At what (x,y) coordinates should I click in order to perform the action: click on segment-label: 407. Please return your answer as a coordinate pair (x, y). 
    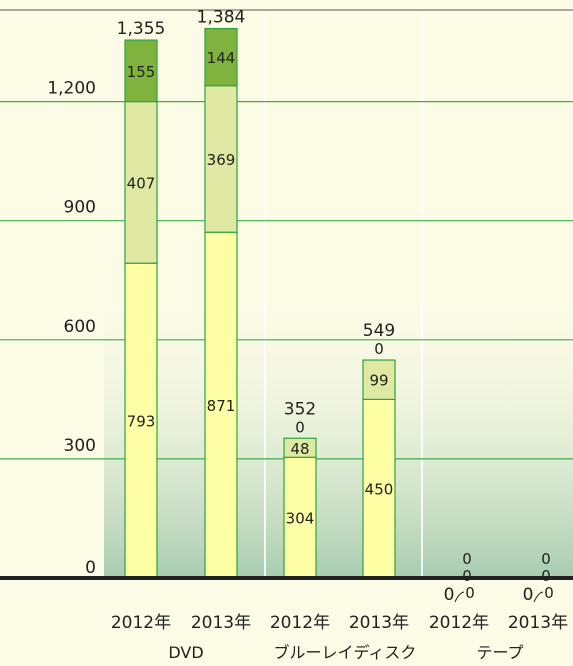
    Looking at the image, I should click on (141, 183).